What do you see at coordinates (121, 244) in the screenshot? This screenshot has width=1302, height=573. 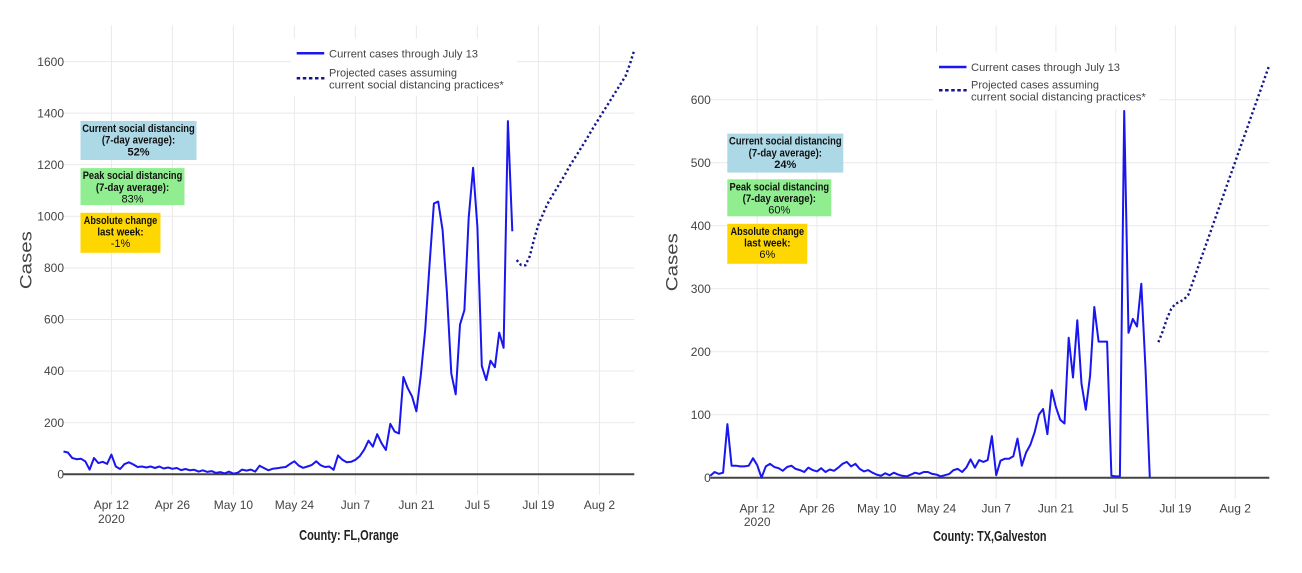 I see `svg-text: -1%` at bounding box center [121, 244].